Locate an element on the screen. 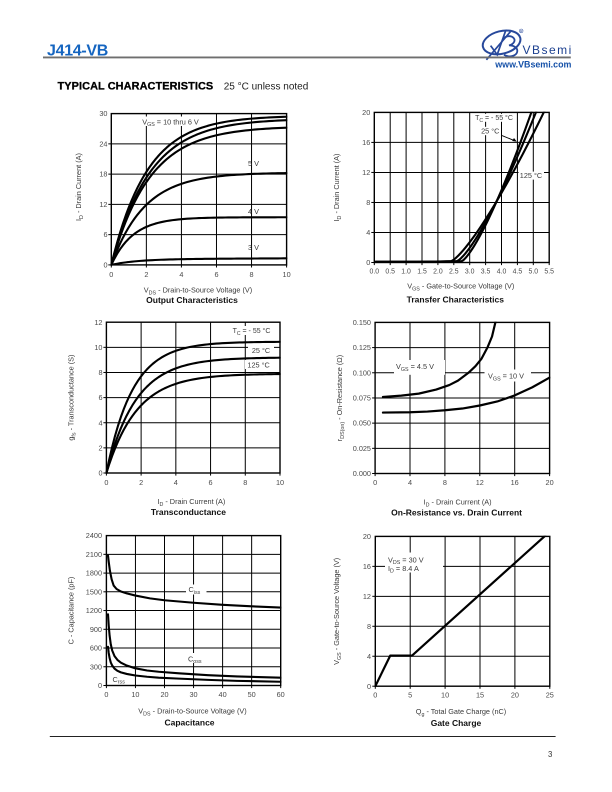 The height and width of the screenshot is (792, 612). svg-text: 1.5 is located at coordinates (422, 272).